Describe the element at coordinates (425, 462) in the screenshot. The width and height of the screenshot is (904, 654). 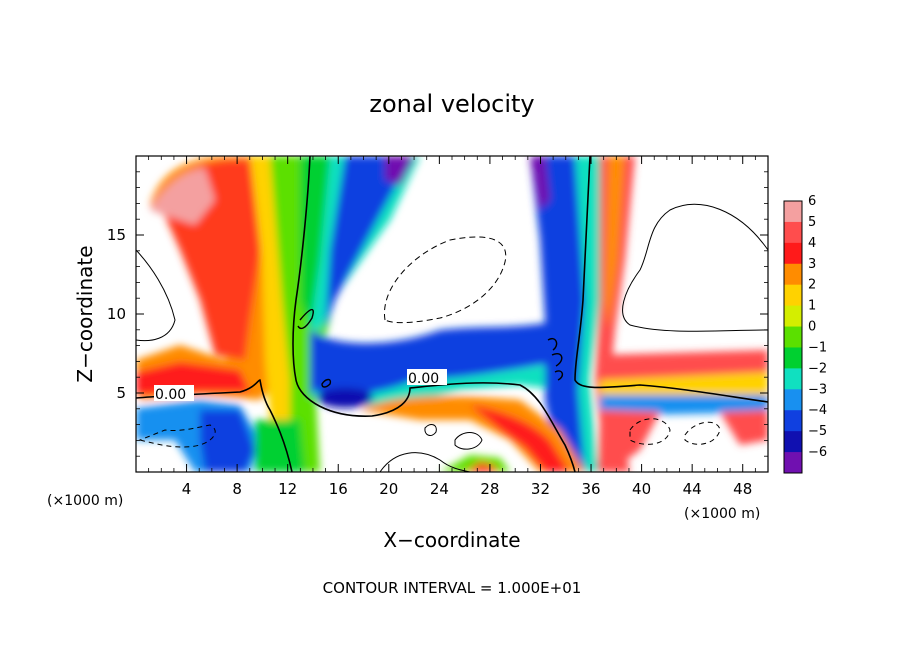
I see `positive-contour-bottom` at that location.